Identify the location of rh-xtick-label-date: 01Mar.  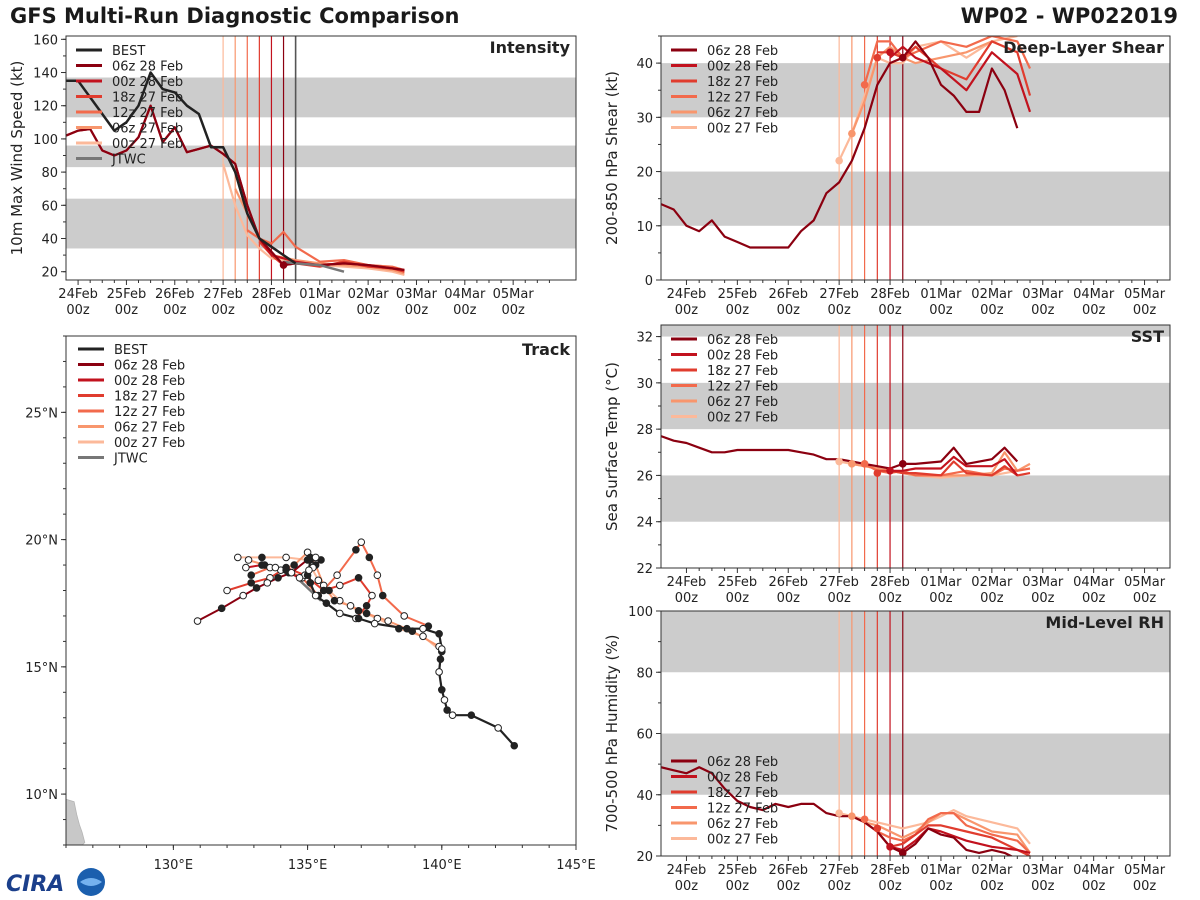
(941, 870).